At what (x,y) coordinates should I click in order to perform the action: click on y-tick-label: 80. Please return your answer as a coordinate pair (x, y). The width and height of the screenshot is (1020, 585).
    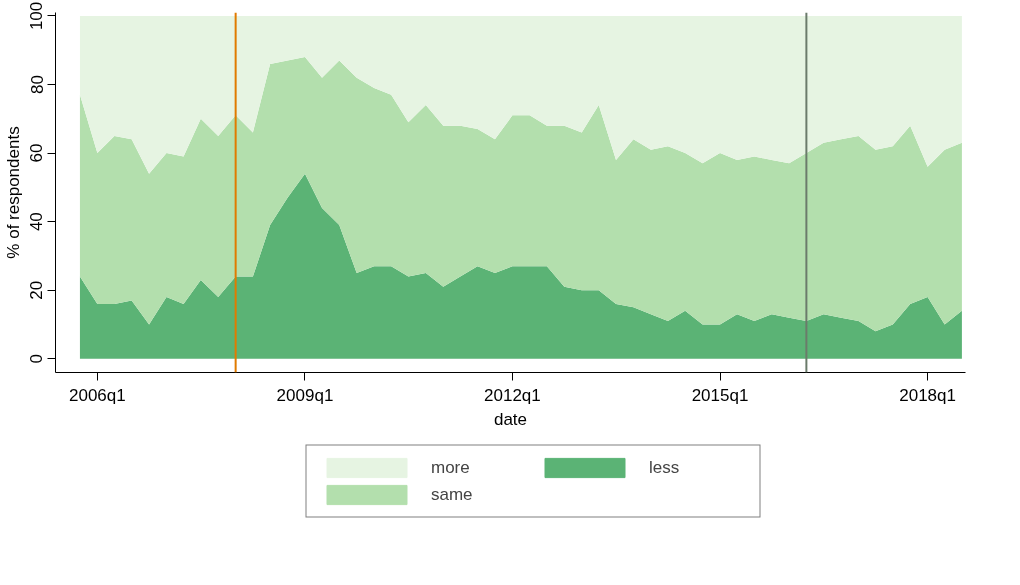
    Looking at the image, I should click on (37, 84).